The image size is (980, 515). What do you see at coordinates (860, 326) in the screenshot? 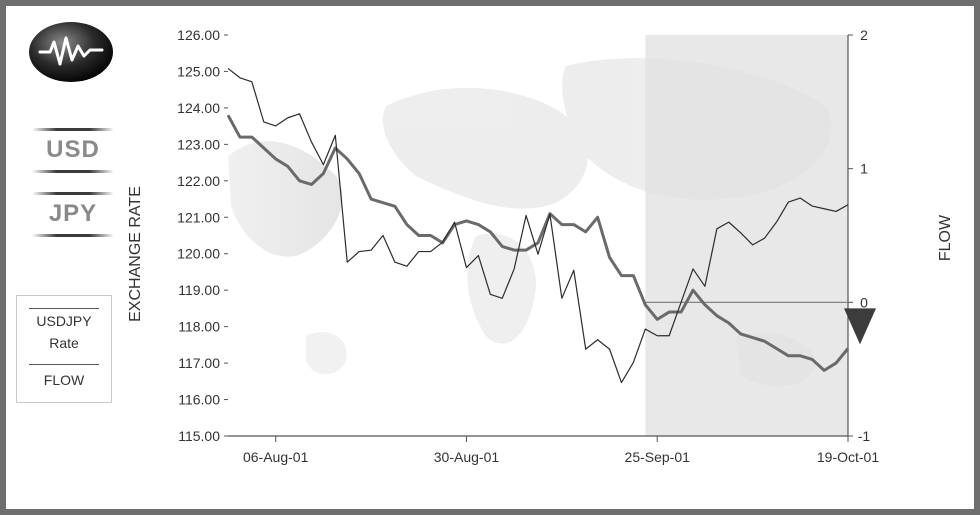
I see `down-arrow-icon` at bounding box center [860, 326].